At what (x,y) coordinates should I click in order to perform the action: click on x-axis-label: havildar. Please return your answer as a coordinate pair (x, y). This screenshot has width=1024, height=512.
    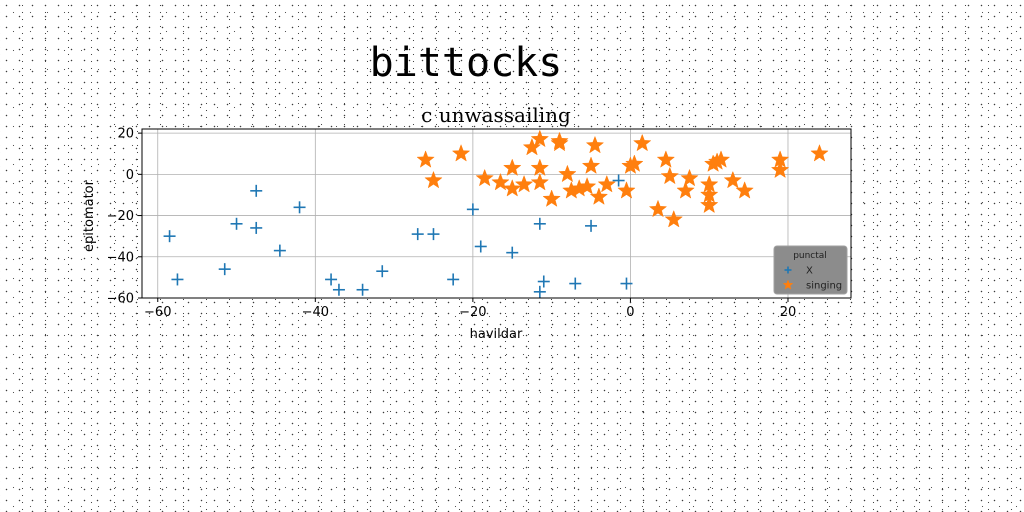
    Looking at the image, I should click on (496, 334).